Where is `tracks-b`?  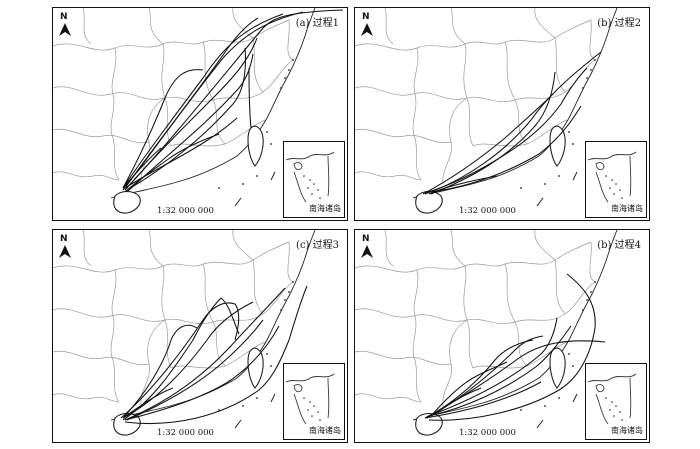 tracks-b is located at coordinates (512, 123).